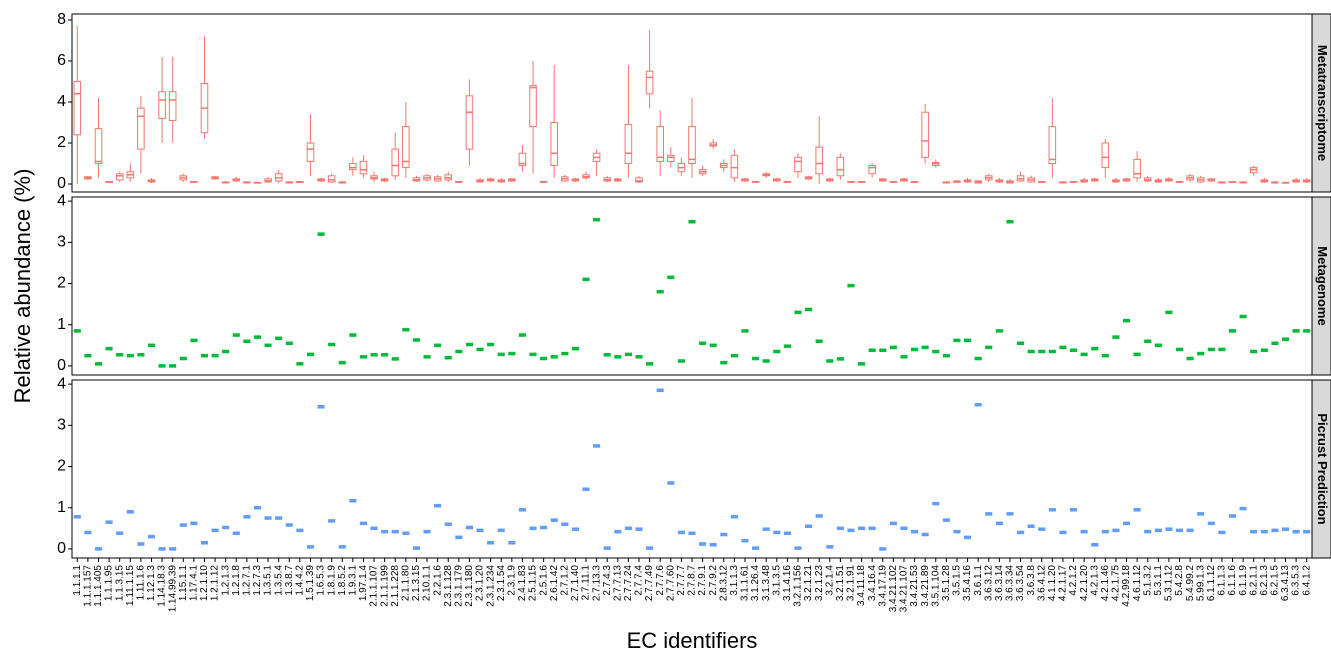  I want to click on x-tick-label: 1.11.1.15, so click(130, 585).